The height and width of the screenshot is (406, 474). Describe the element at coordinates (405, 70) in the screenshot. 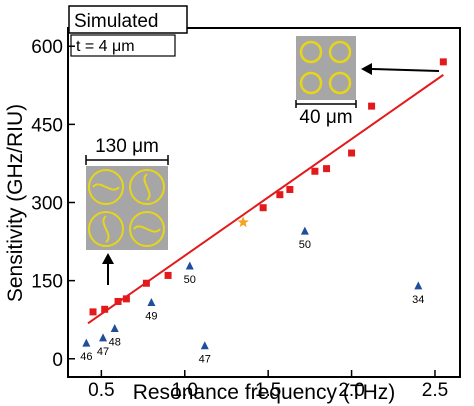

I see `small-inset-arrow` at that location.